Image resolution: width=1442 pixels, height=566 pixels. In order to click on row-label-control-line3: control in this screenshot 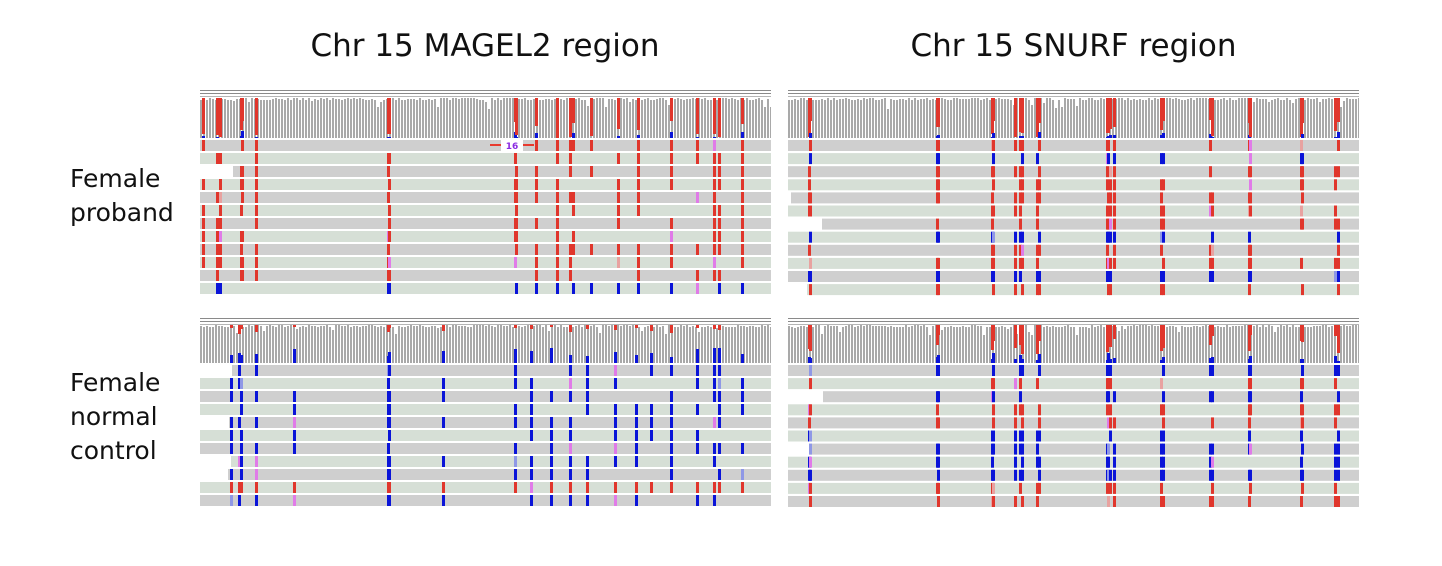, I will do `click(113, 450)`.